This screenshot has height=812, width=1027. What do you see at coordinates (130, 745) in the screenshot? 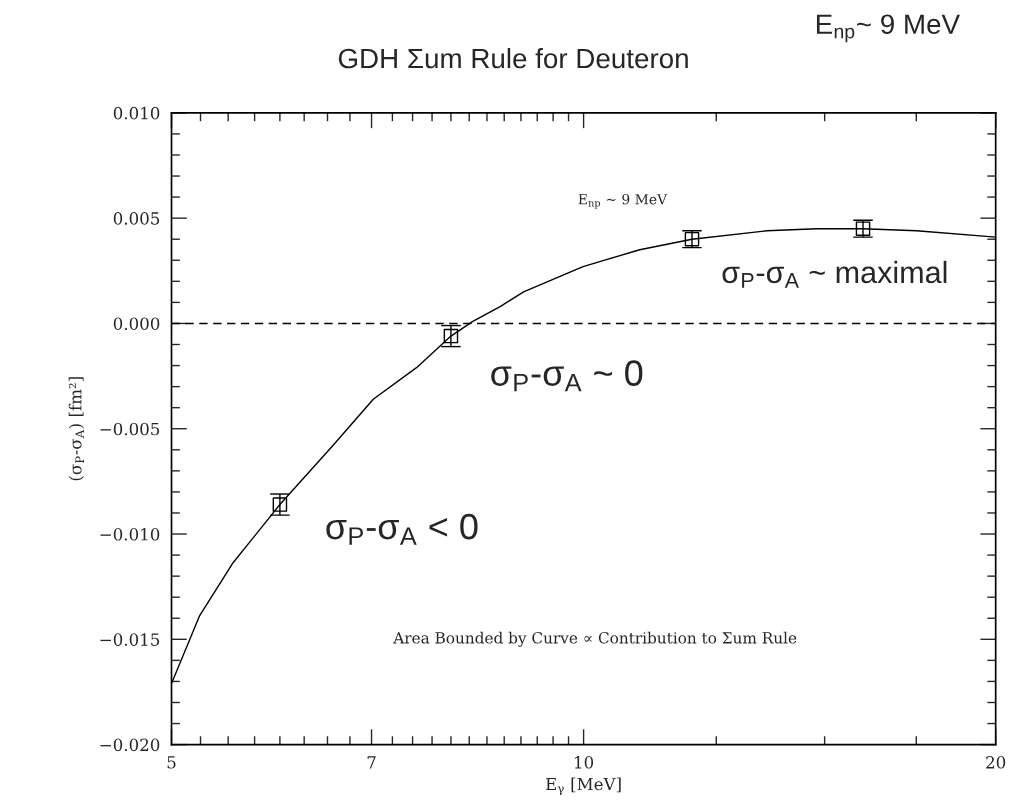
I see `y-tick-label: −0.020` at bounding box center [130, 745].